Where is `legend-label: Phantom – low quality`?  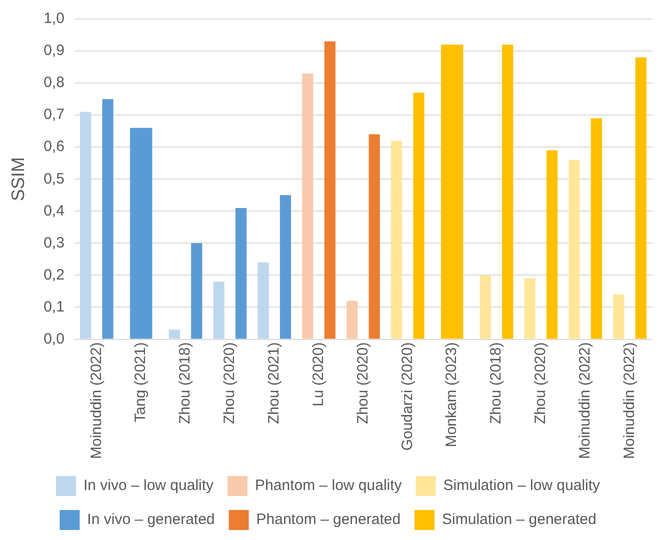 legend-label: Phantom – low quality is located at coordinates (328, 485).